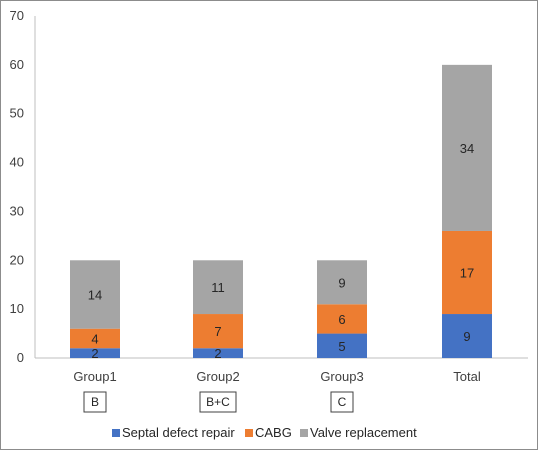 The height and width of the screenshot is (450, 538). I want to click on data-label-2-2: 7, so click(217, 331).